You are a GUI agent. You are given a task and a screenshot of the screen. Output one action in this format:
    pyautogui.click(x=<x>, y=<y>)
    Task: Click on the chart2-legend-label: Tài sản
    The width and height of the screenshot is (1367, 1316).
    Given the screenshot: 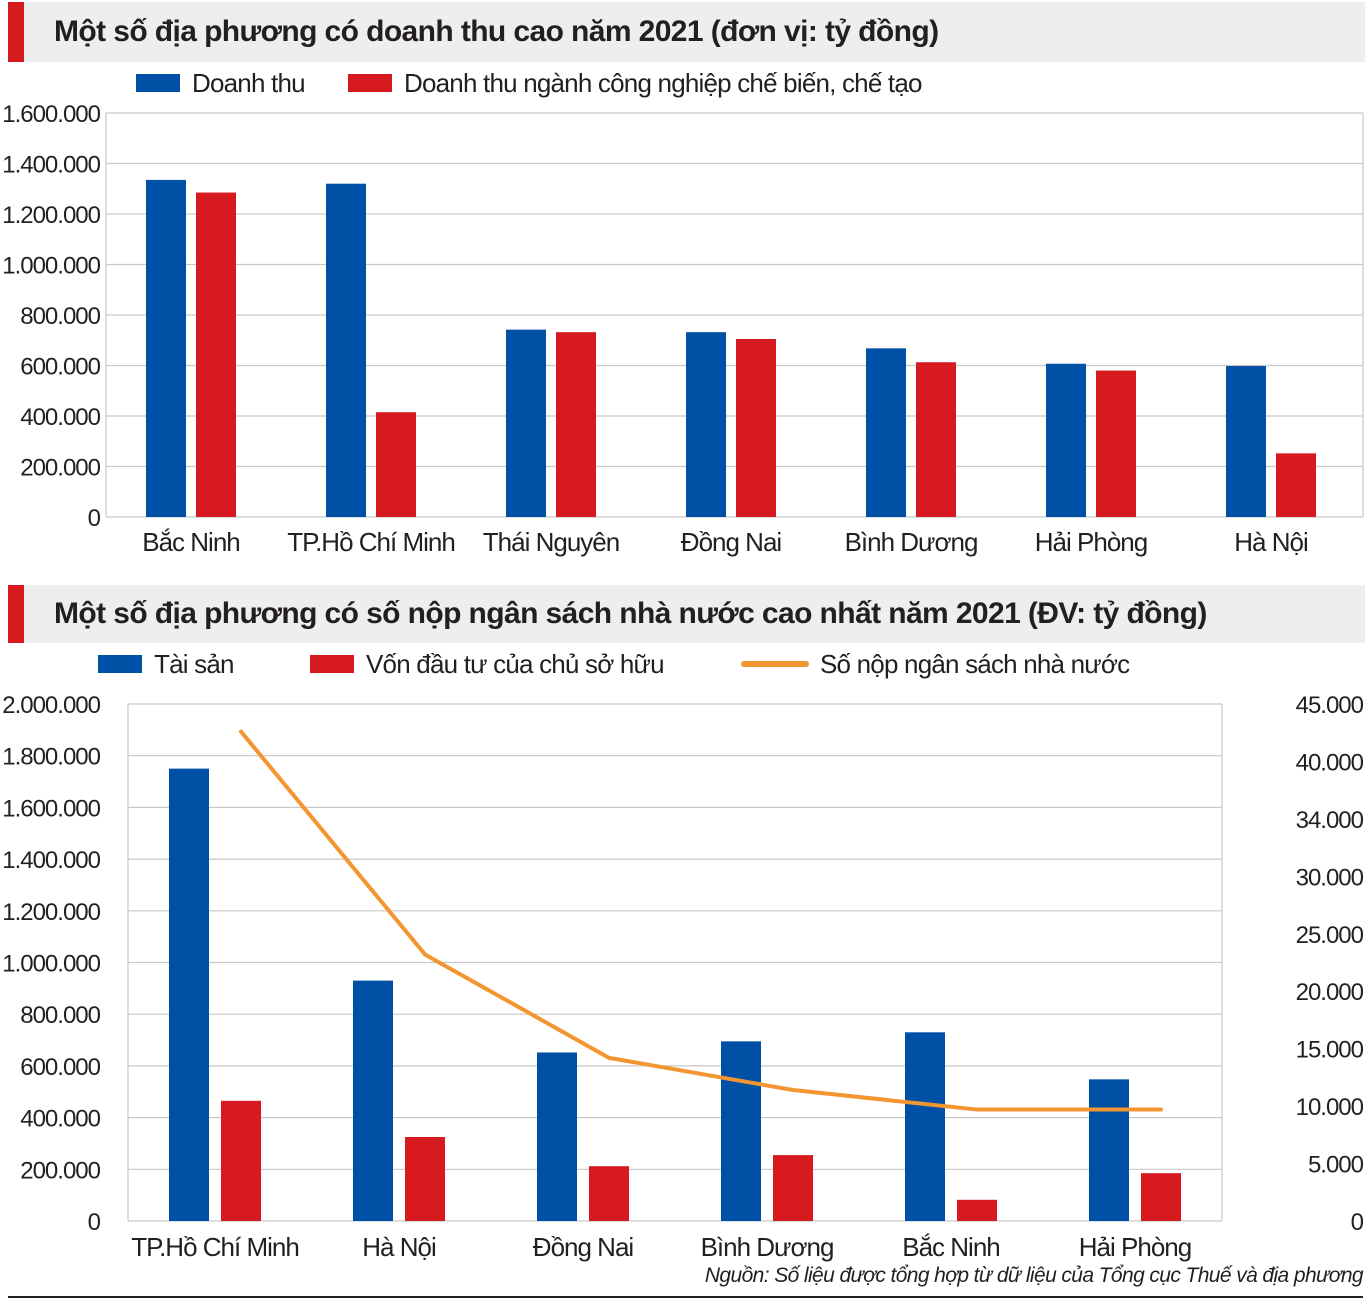 What is the action you would take?
    pyautogui.click(x=194, y=664)
    